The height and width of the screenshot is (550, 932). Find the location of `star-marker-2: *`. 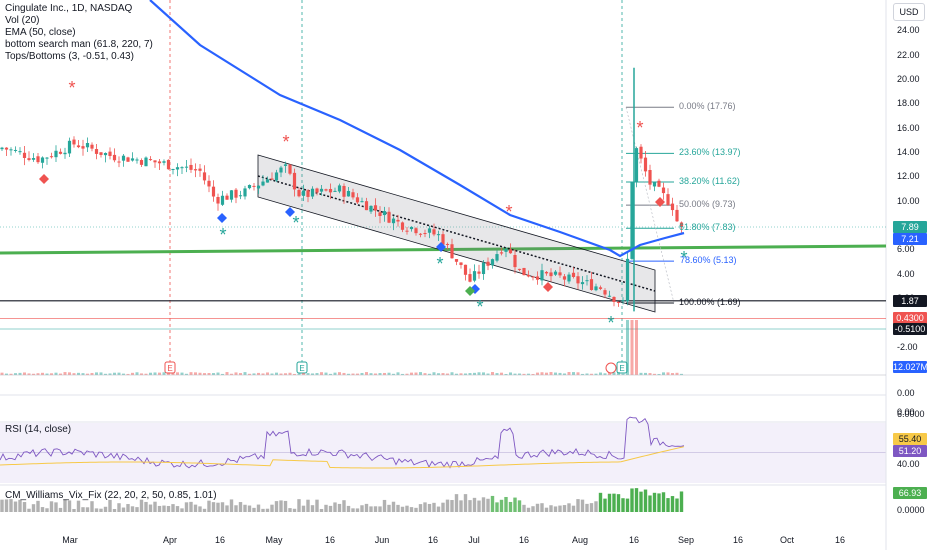

star-marker-2: * is located at coordinates (508, 212).